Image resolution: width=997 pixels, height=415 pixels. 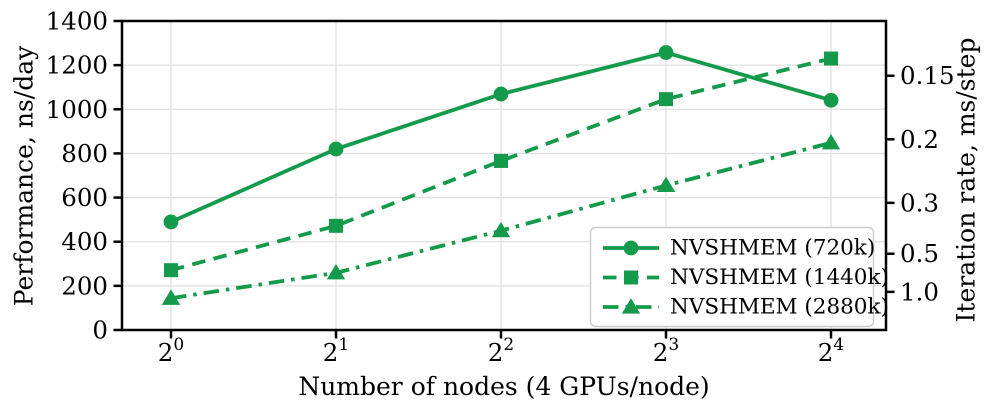 What do you see at coordinates (77, 109) in the screenshot?
I see `left-tick-label: 1000` at bounding box center [77, 109].